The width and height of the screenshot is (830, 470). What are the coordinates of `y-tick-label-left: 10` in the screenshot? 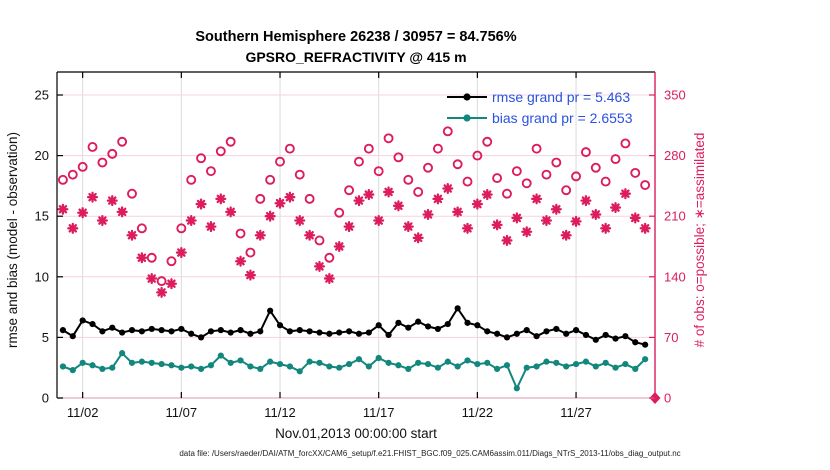 It's located at (42, 276).